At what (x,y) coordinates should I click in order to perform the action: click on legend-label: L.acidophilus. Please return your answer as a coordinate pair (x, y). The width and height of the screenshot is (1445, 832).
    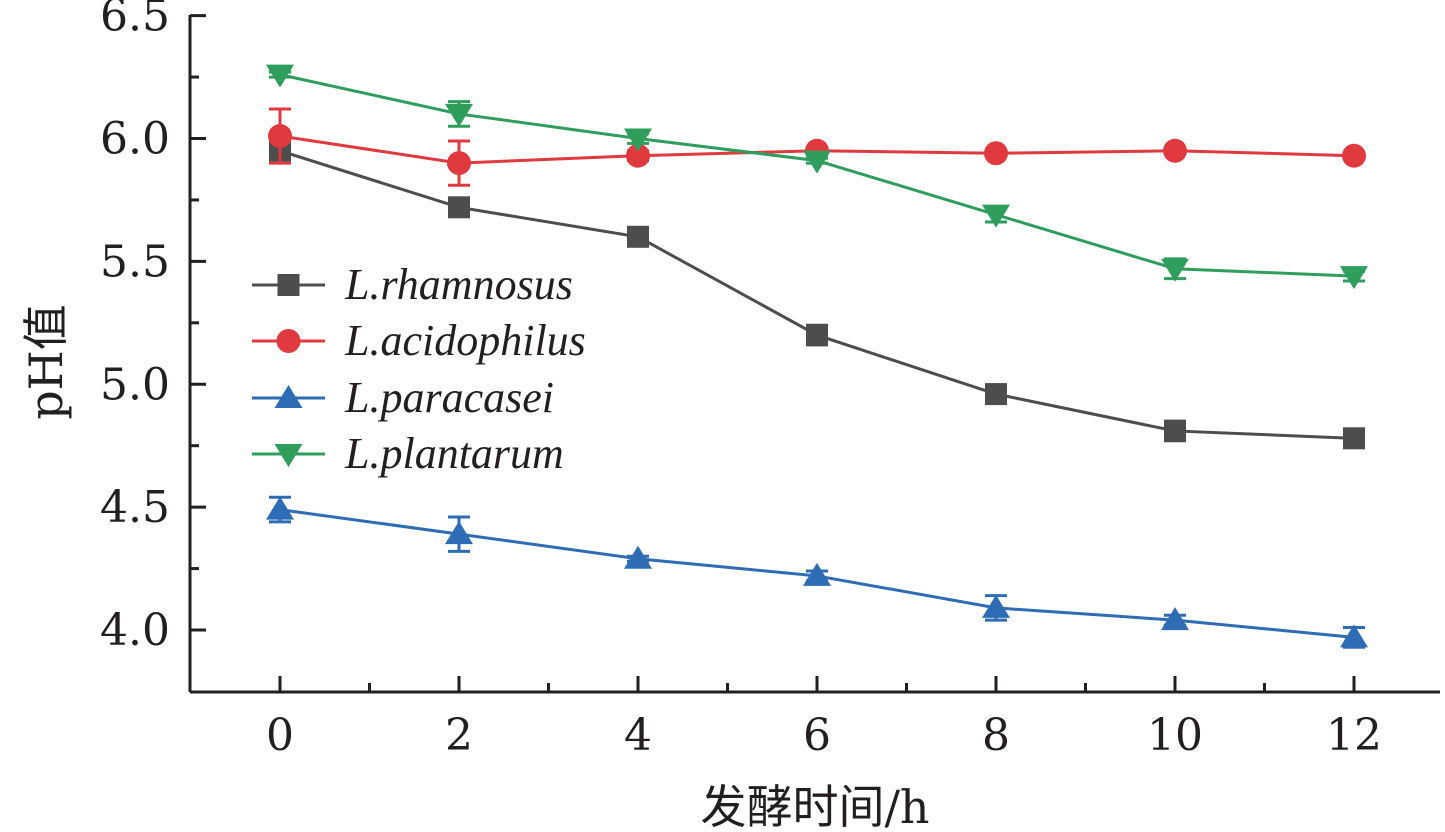
    Looking at the image, I should click on (465, 340).